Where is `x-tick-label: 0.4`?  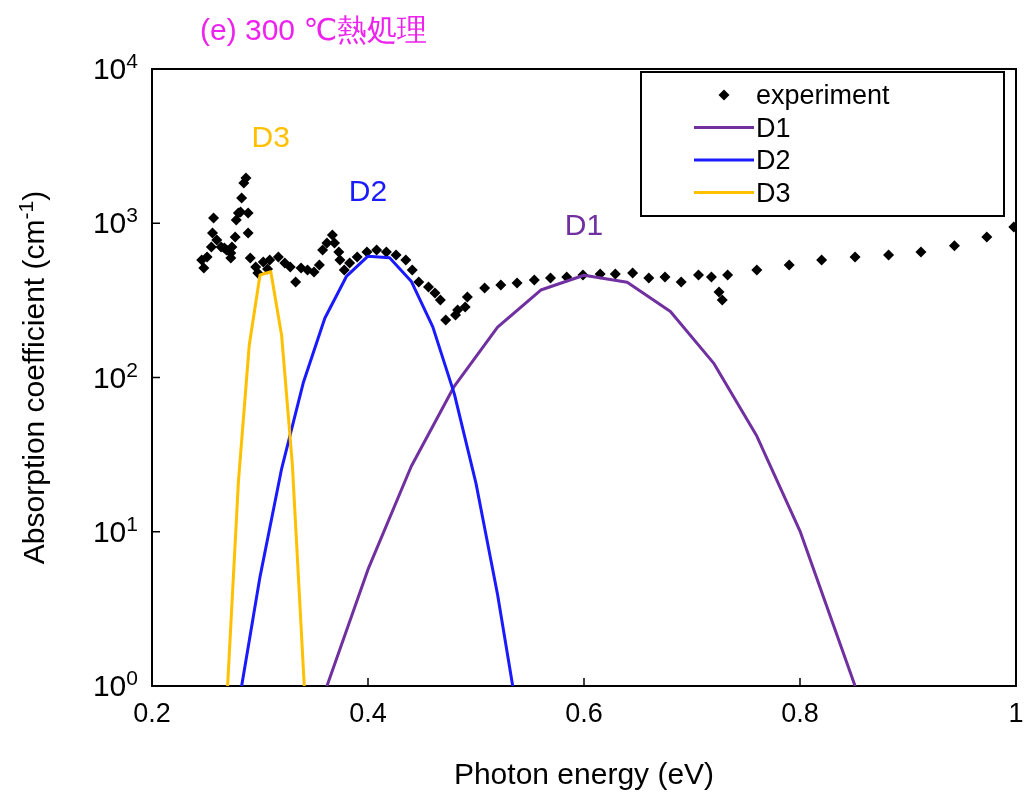 x-tick-label: 0.4 is located at coordinates (368, 713).